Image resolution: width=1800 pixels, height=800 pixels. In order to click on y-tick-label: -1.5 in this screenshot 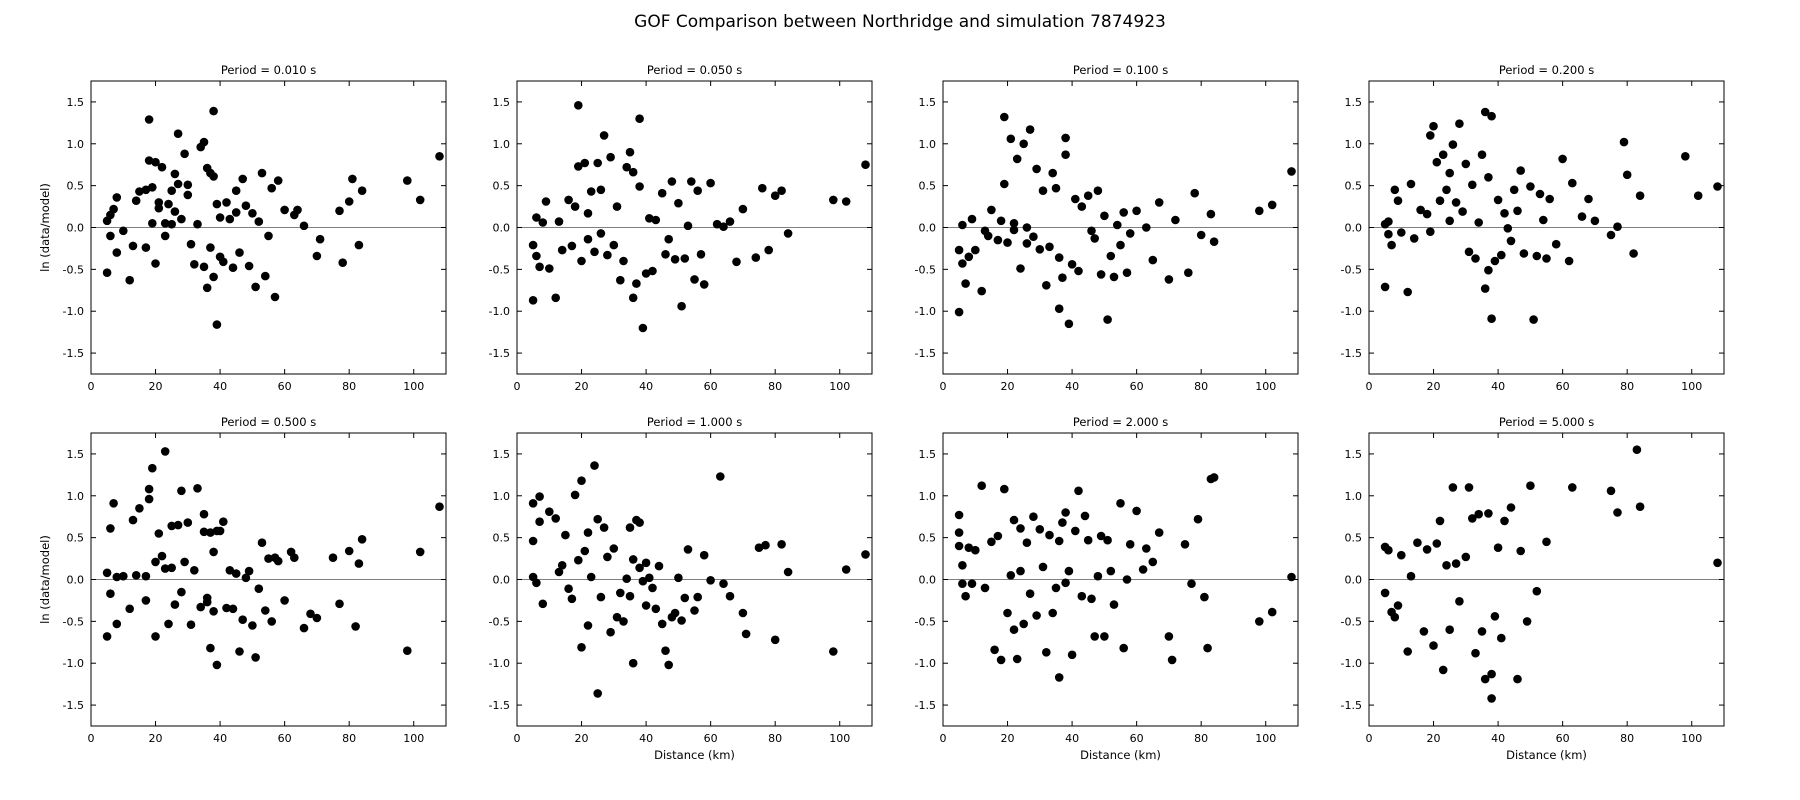, I will do `click(73, 705)`.